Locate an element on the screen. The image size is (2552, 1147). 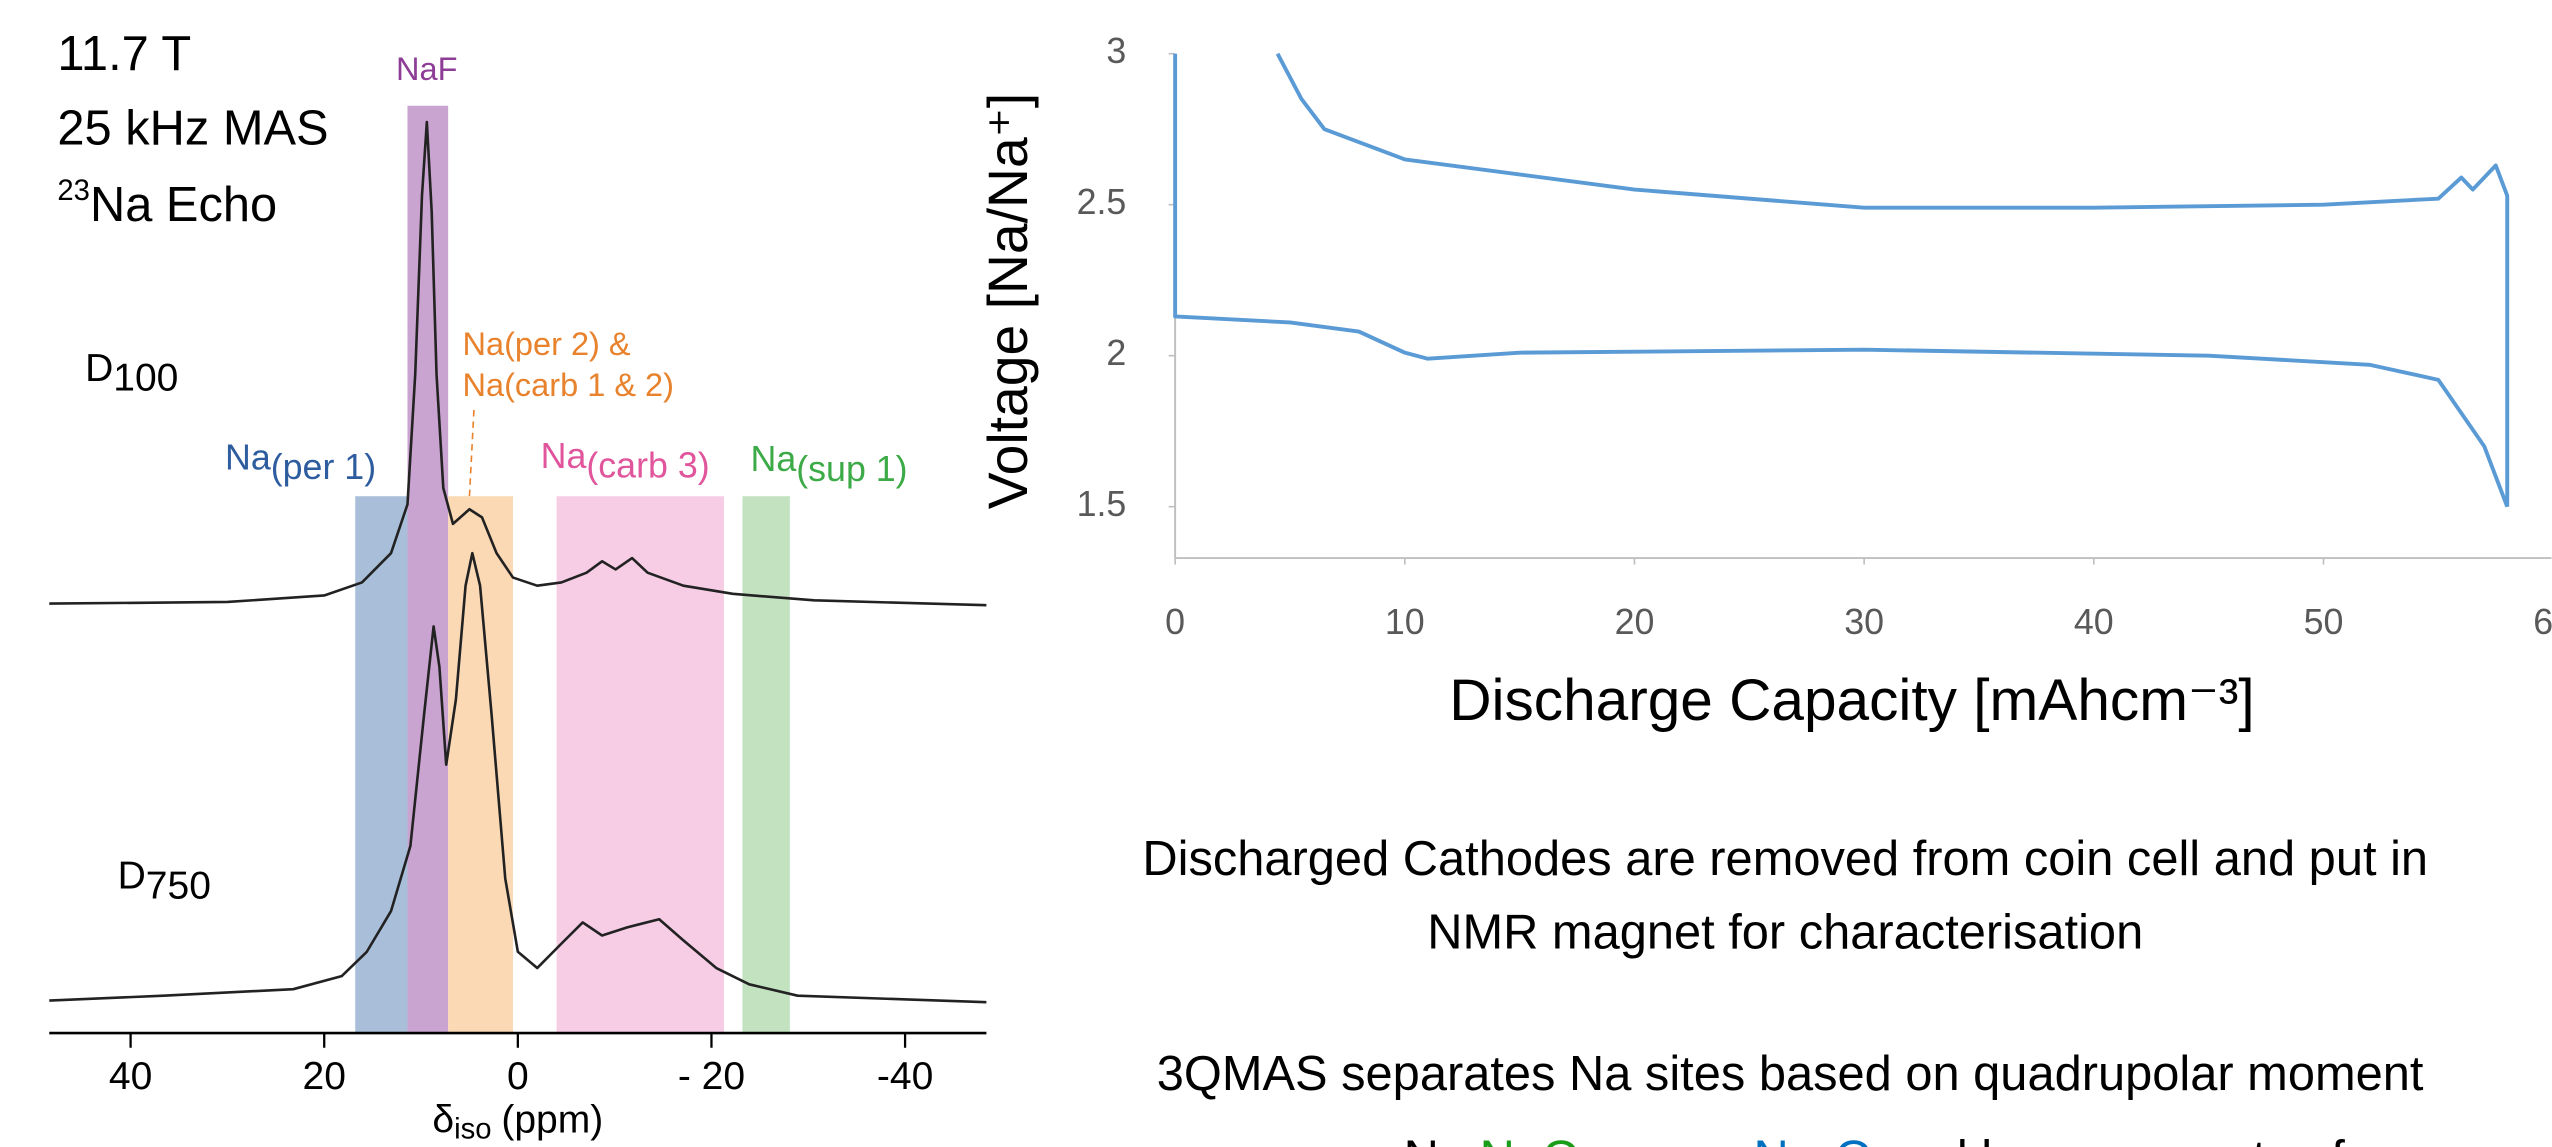
leader-line is located at coordinates (471, 457).